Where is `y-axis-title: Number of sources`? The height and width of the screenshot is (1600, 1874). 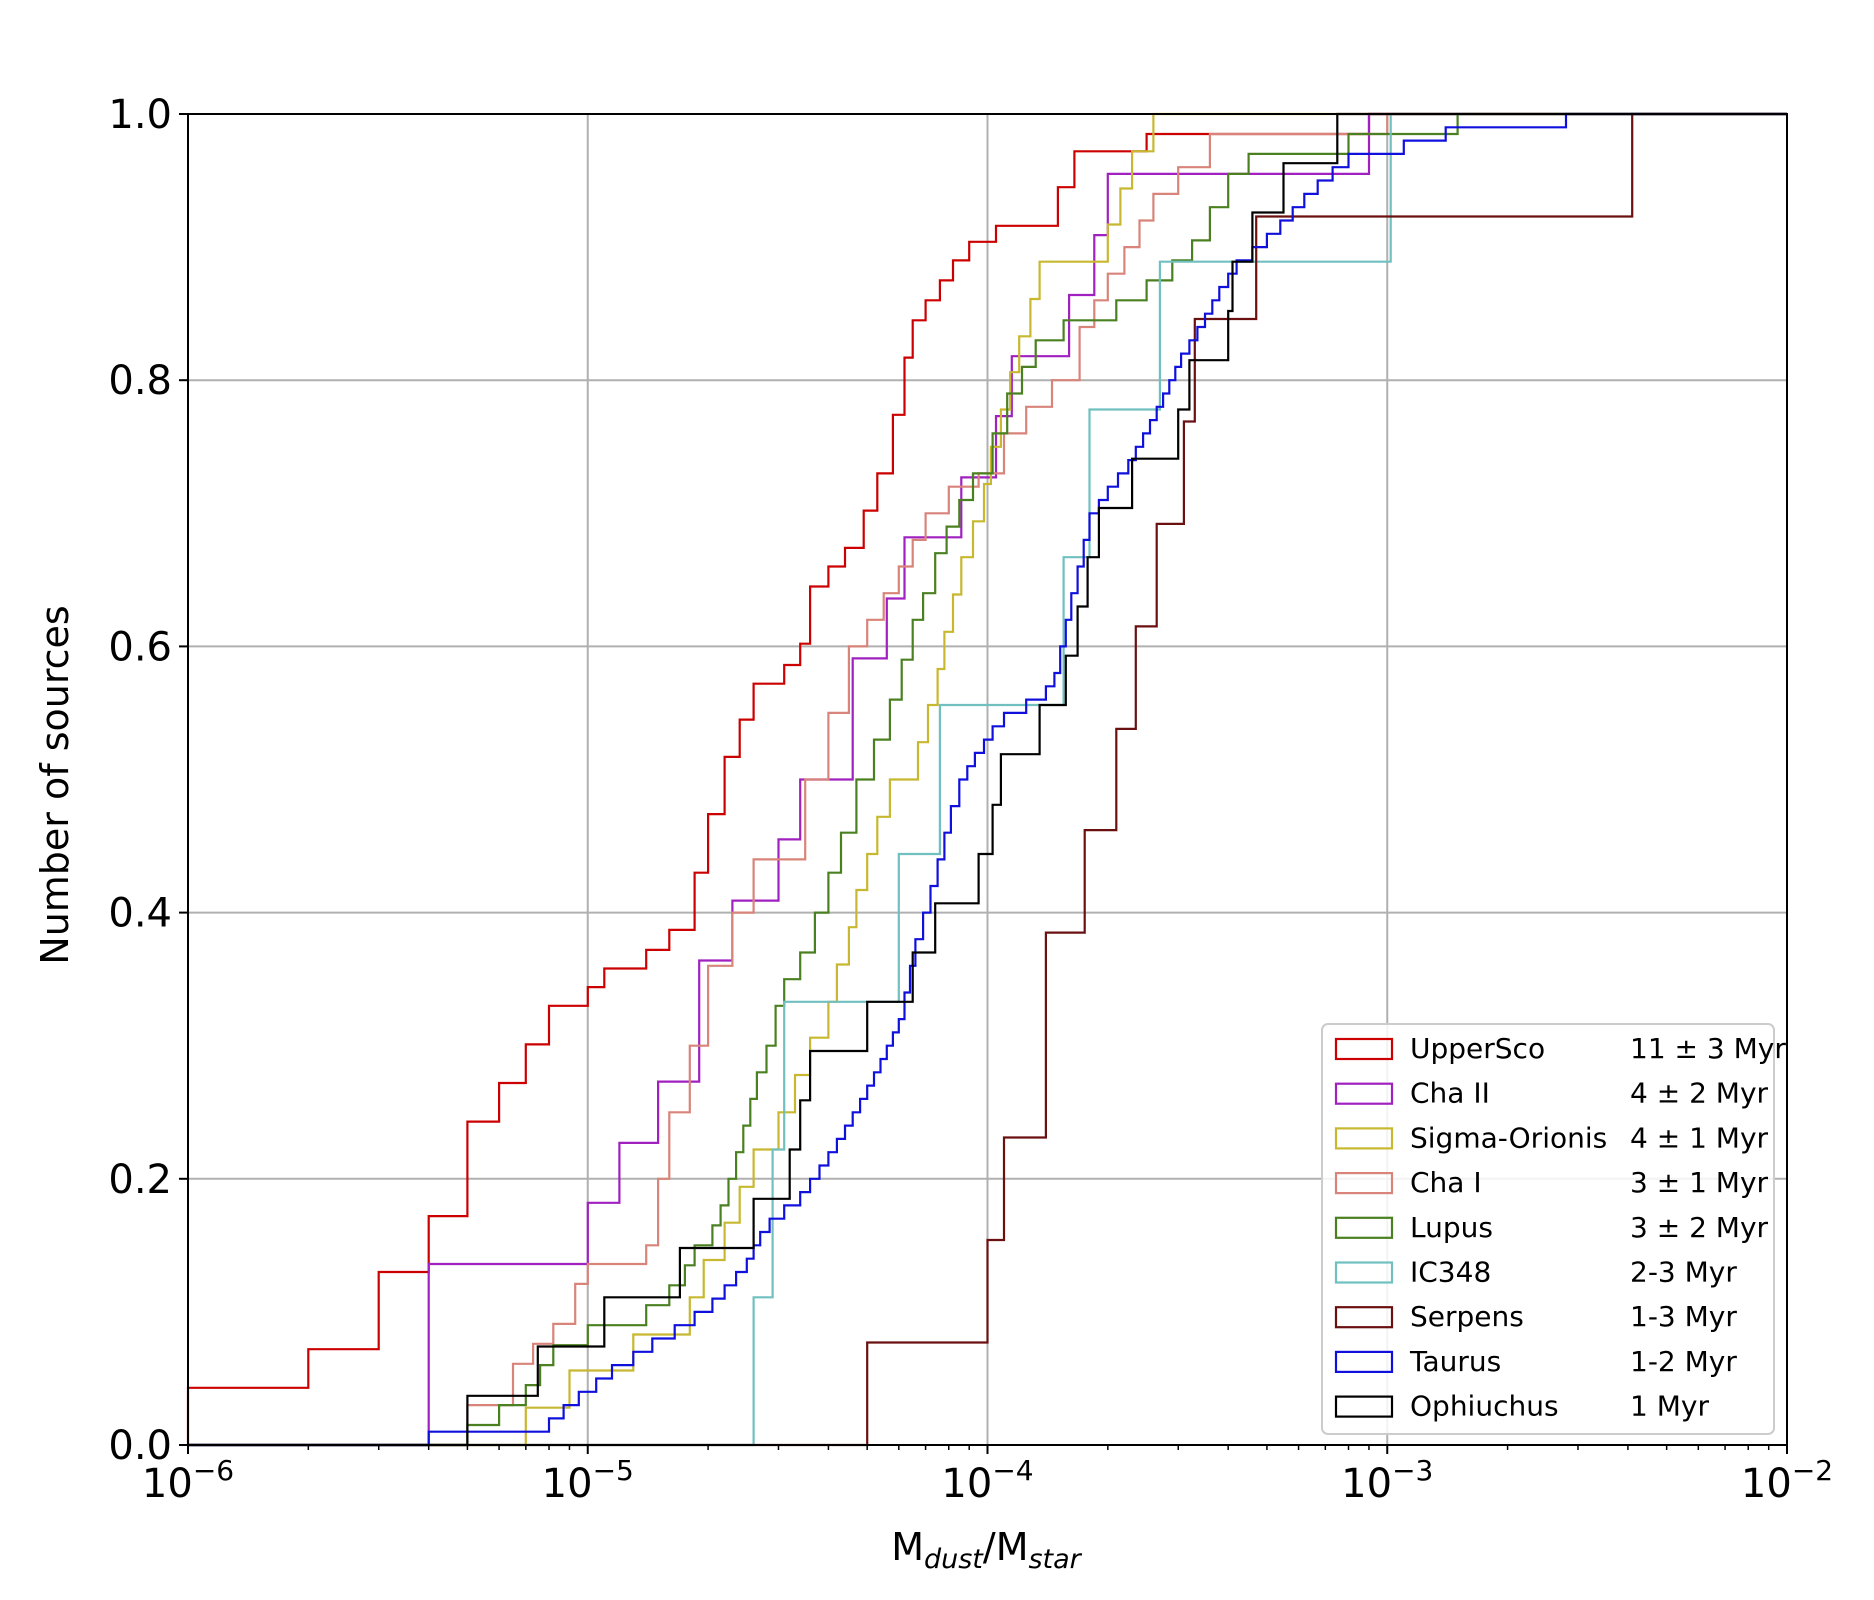
y-axis-title: Number of sources is located at coordinates (55, 784).